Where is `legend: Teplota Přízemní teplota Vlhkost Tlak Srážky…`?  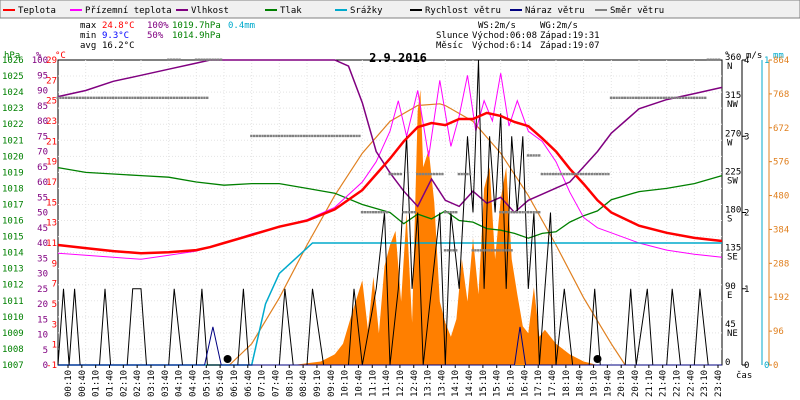 legend: Teplota Přízemní teplota Vlhkost Tlak Srážky… is located at coordinates (333, 11).